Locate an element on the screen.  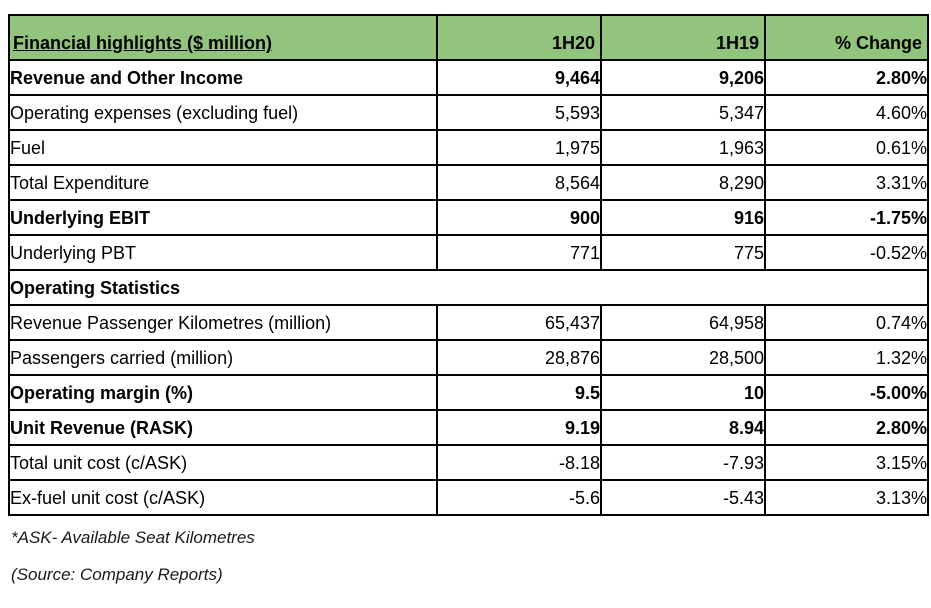
row-label: Revenue Passenger Kilometres (million) is located at coordinates (223, 322).